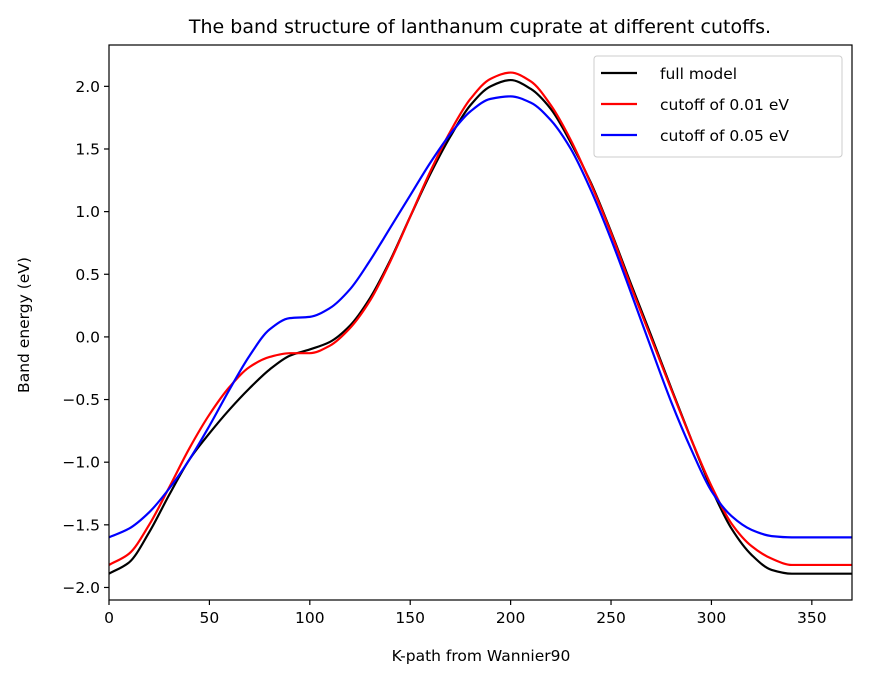 The height and width of the screenshot is (678, 879). Describe the element at coordinates (611, 618) in the screenshot. I see `x-tick-label: 250` at that location.